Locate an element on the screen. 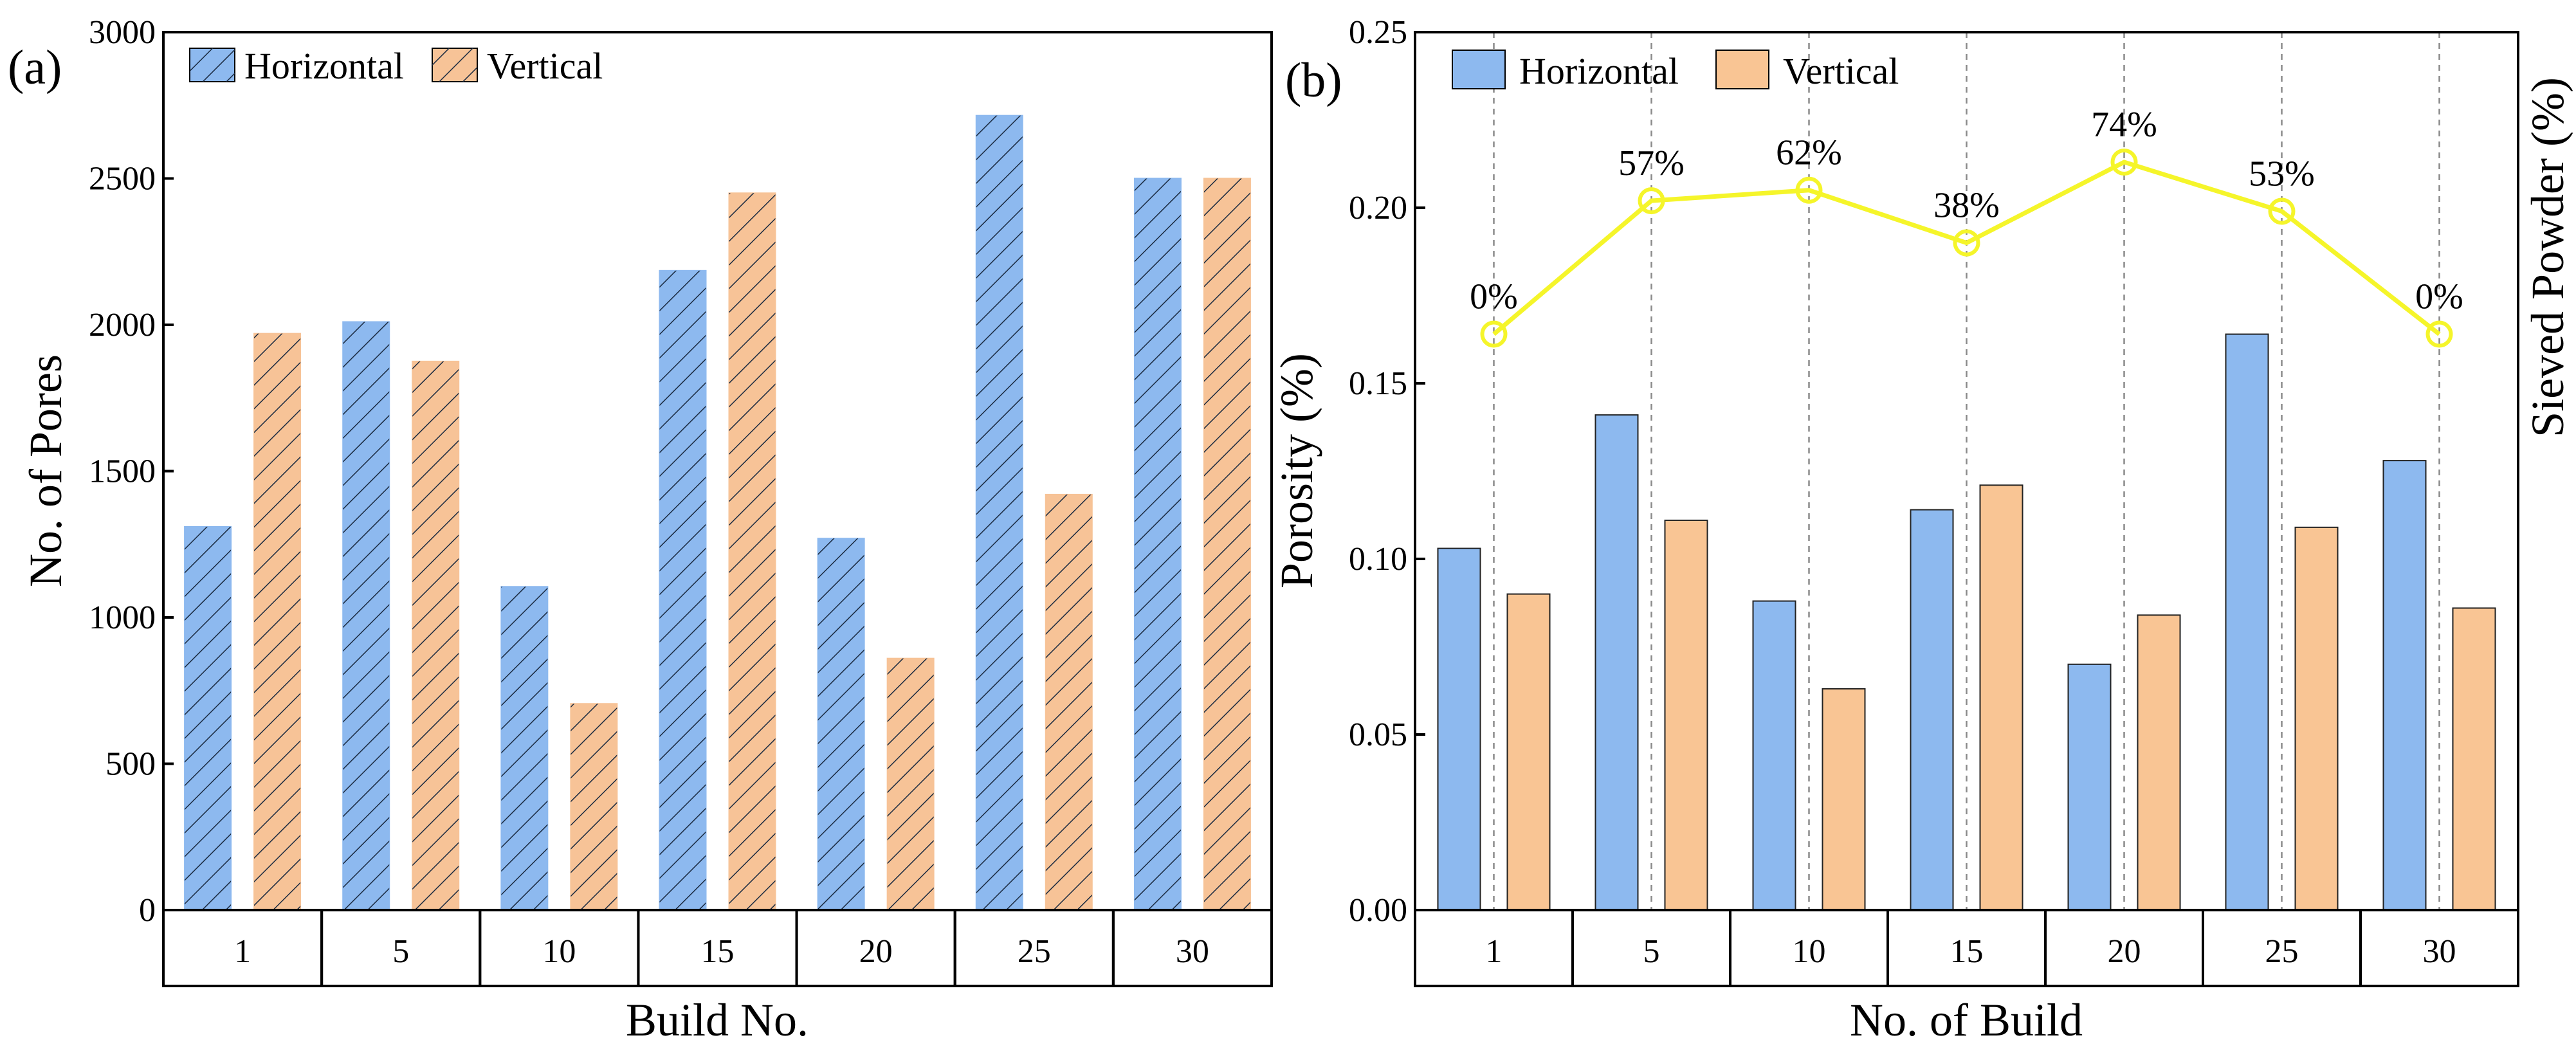 This screenshot has height=1049, width=2576. y-tick-label: 500 is located at coordinates (130, 765).